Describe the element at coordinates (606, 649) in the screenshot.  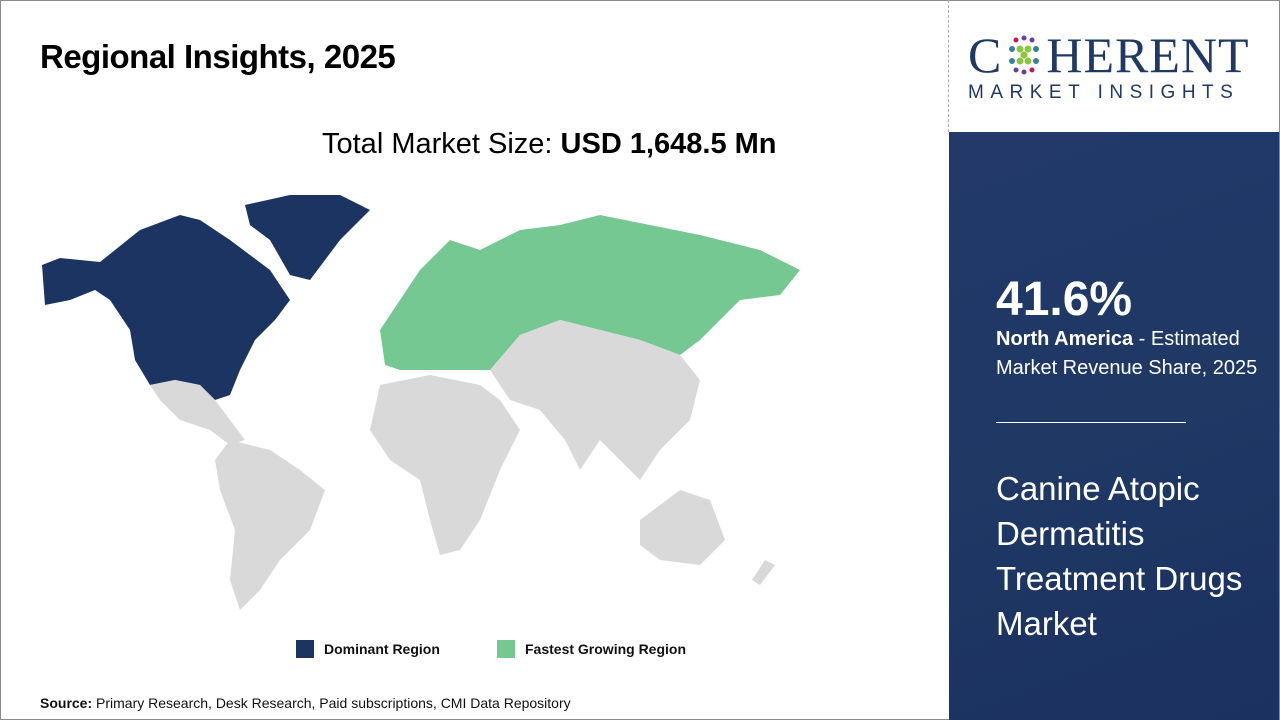
I see `legend-label: Fastest Growing Region` at that location.